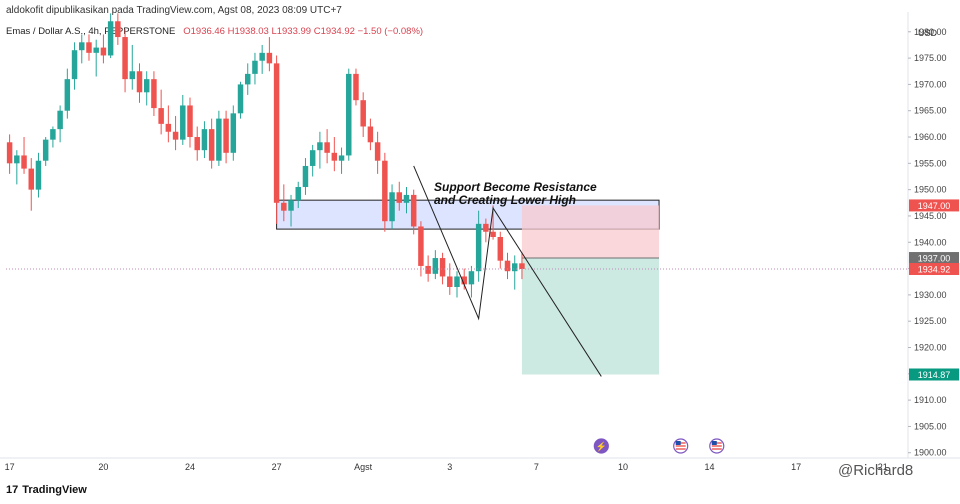  I want to click on x-tick-label: 17, so click(796, 467).